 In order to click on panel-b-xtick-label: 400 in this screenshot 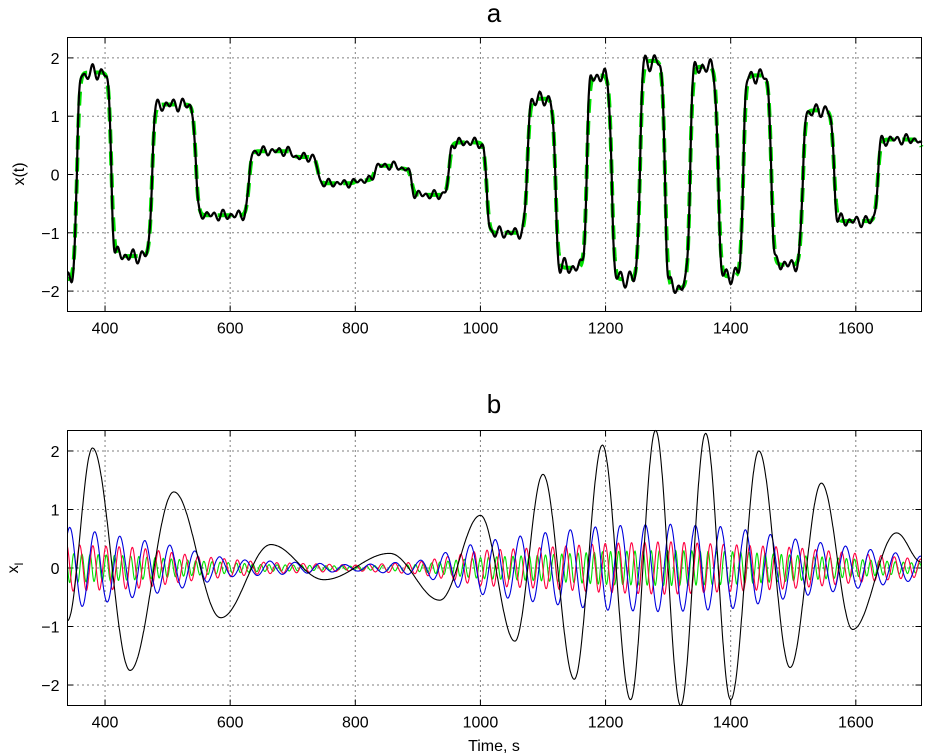, I will do `click(105, 723)`.